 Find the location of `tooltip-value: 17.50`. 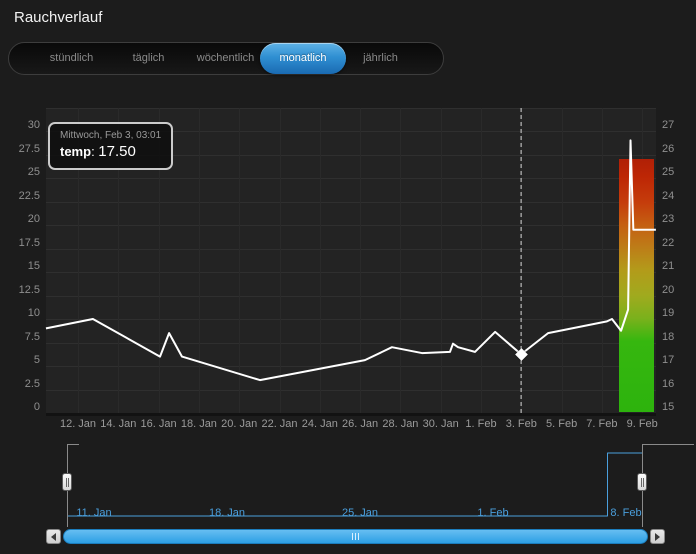

tooltip-value: 17.50 is located at coordinates (117, 151).